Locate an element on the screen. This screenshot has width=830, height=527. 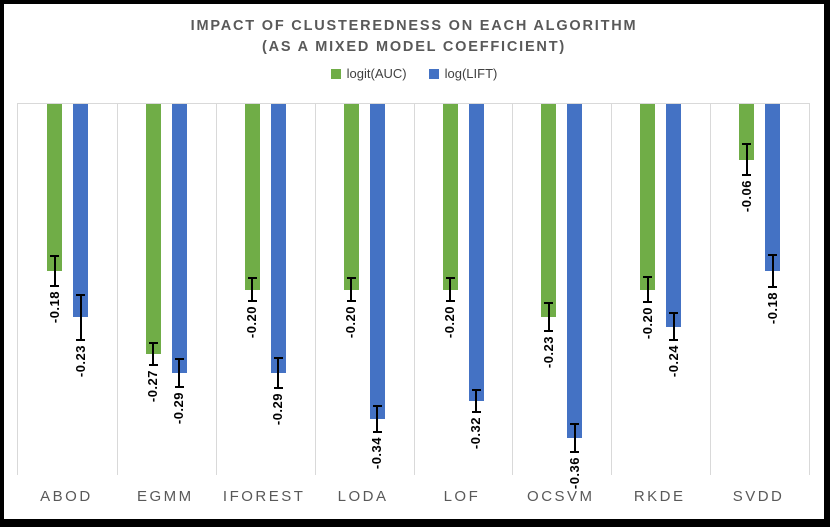
error-bar-log-lift-svdd is located at coordinates (773, 271).